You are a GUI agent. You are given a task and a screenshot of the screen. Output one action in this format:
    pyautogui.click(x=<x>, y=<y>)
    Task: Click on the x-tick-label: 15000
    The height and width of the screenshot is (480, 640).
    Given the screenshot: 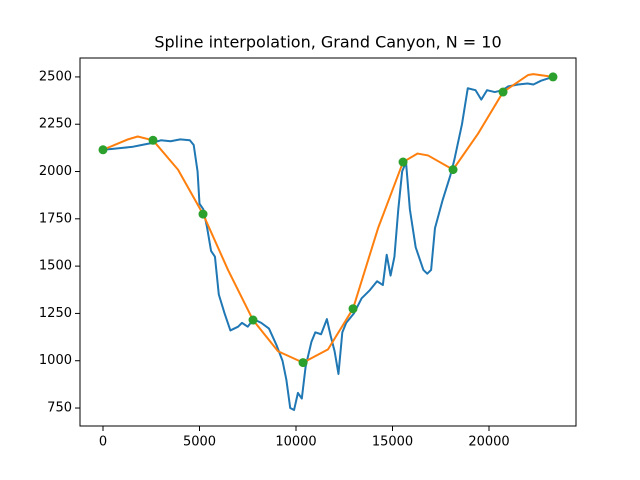 What is the action you would take?
    pyautogui.click(x=392, y=442)
    